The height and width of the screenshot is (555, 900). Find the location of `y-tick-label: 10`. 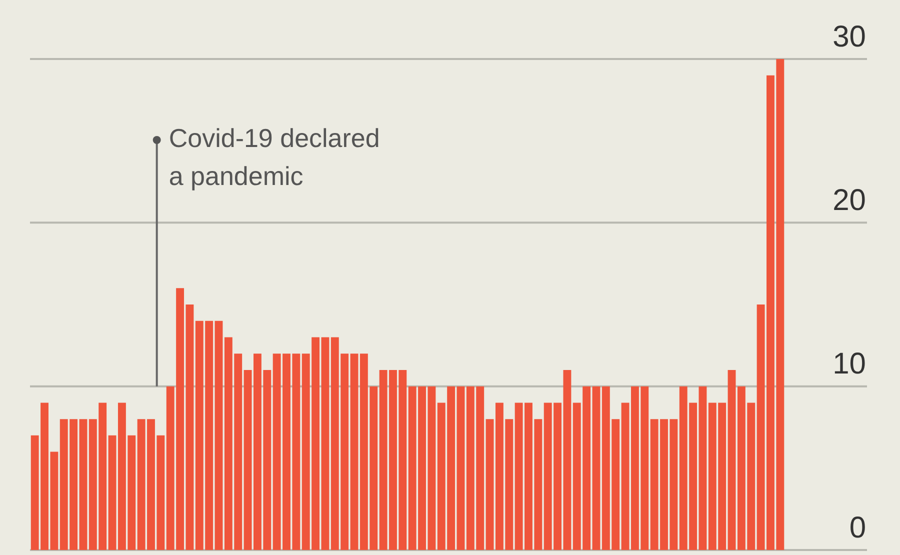

y-tick-label: 10 is located at coordinates (849, 364).